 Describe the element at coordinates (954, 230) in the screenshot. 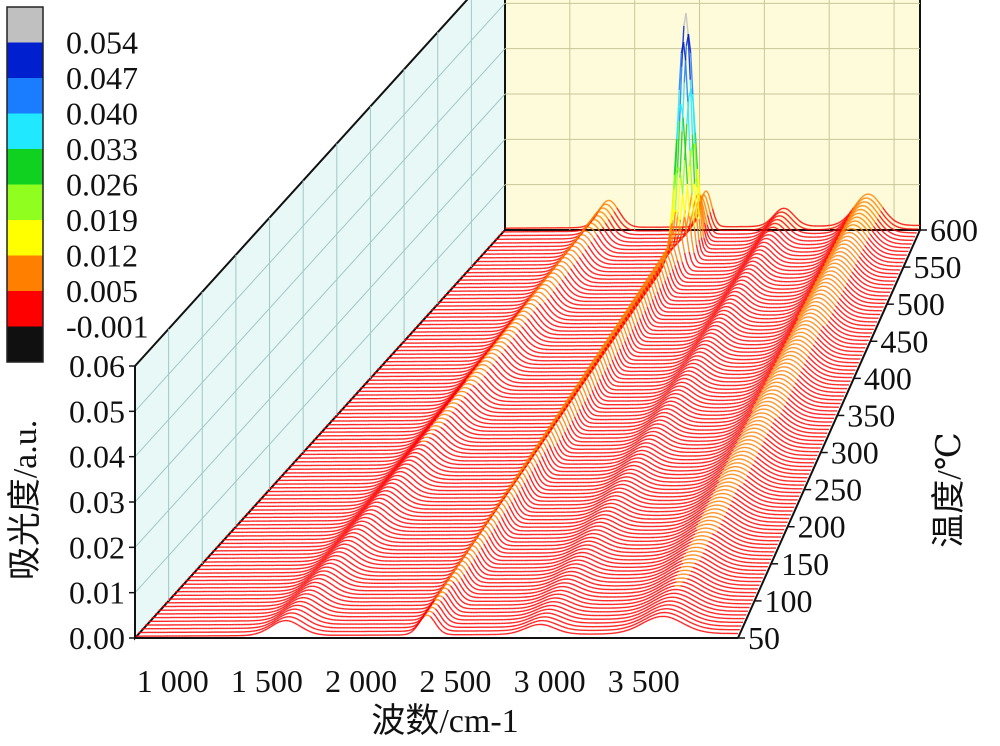

I see `temperature-tick-label: 600` at that location.